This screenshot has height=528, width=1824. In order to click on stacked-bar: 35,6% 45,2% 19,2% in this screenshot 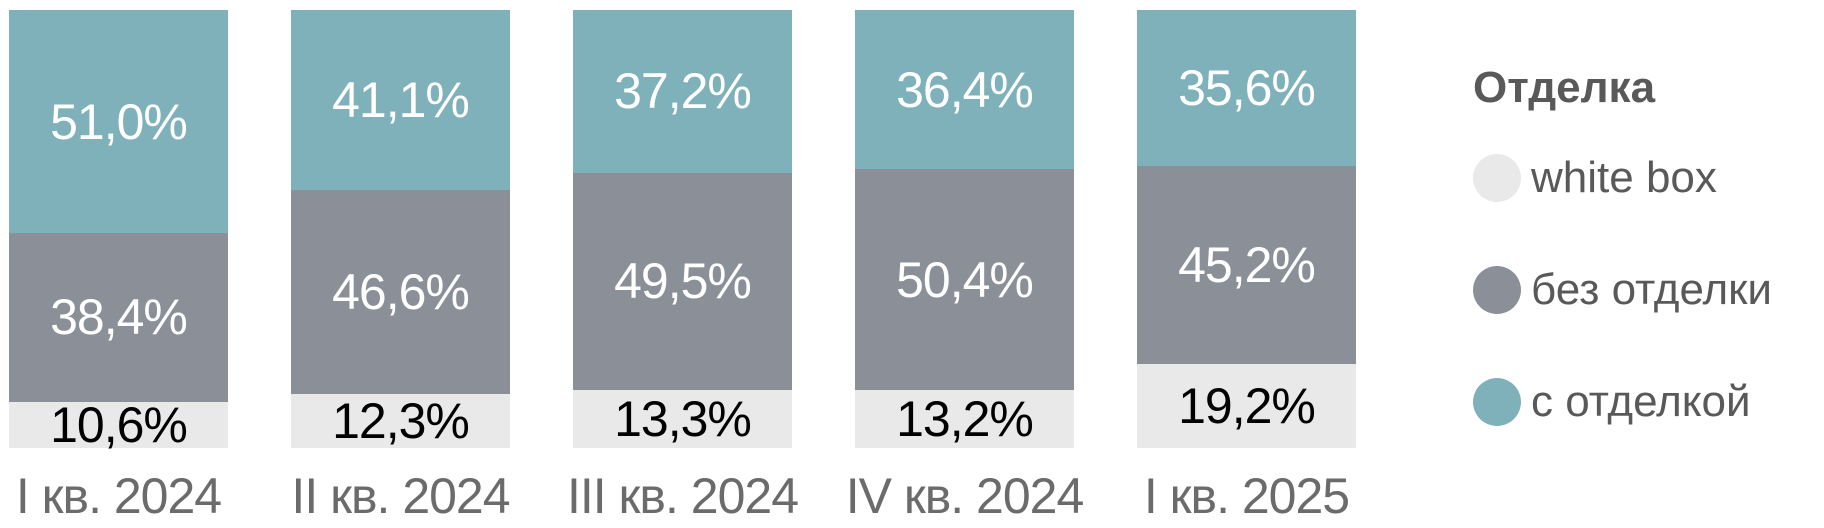, I will do `click(1246, 229)`.